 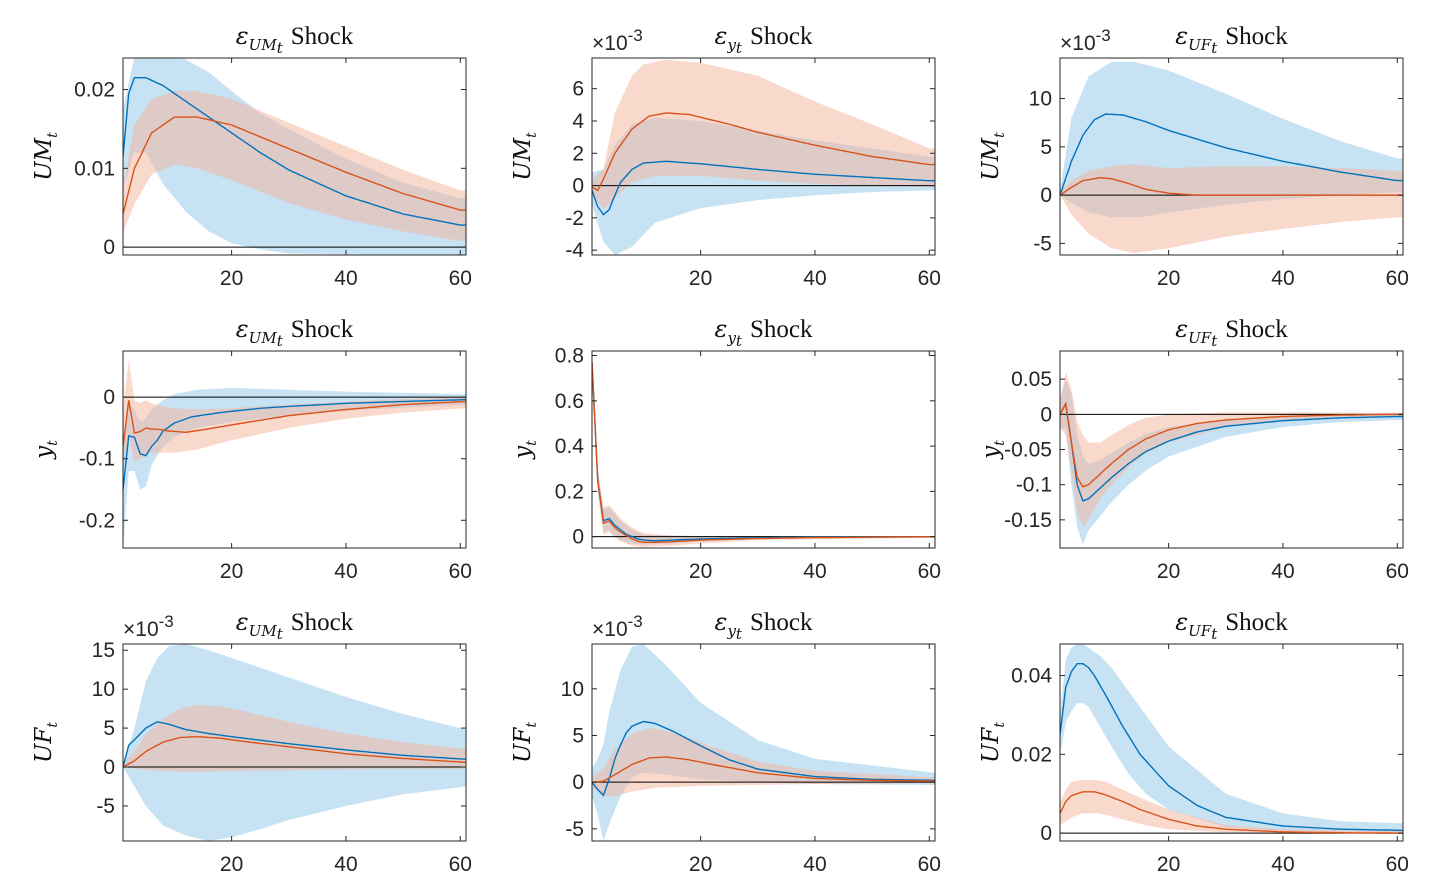 I want to click on y-label-main: y, so click(x=991, y=452).